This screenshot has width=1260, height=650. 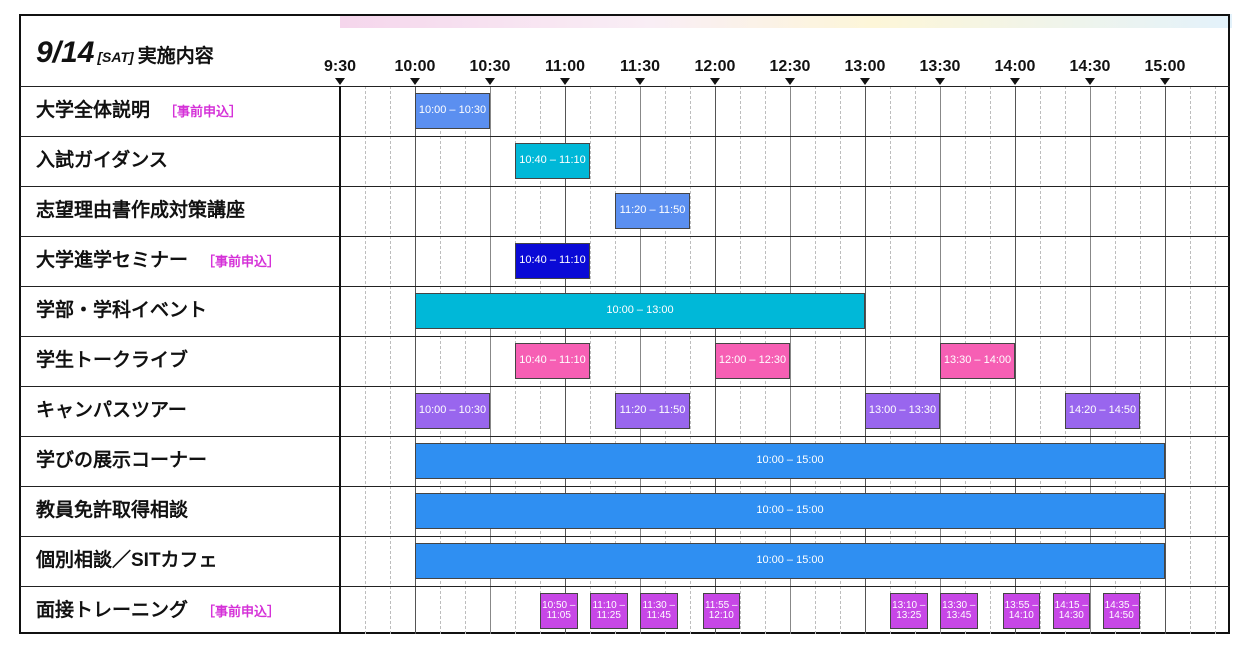 What do you see at coordinates (93, 110) in the screenshot?
I see `row-label-text: 大学全体説明` at bounding box center [93, 110].